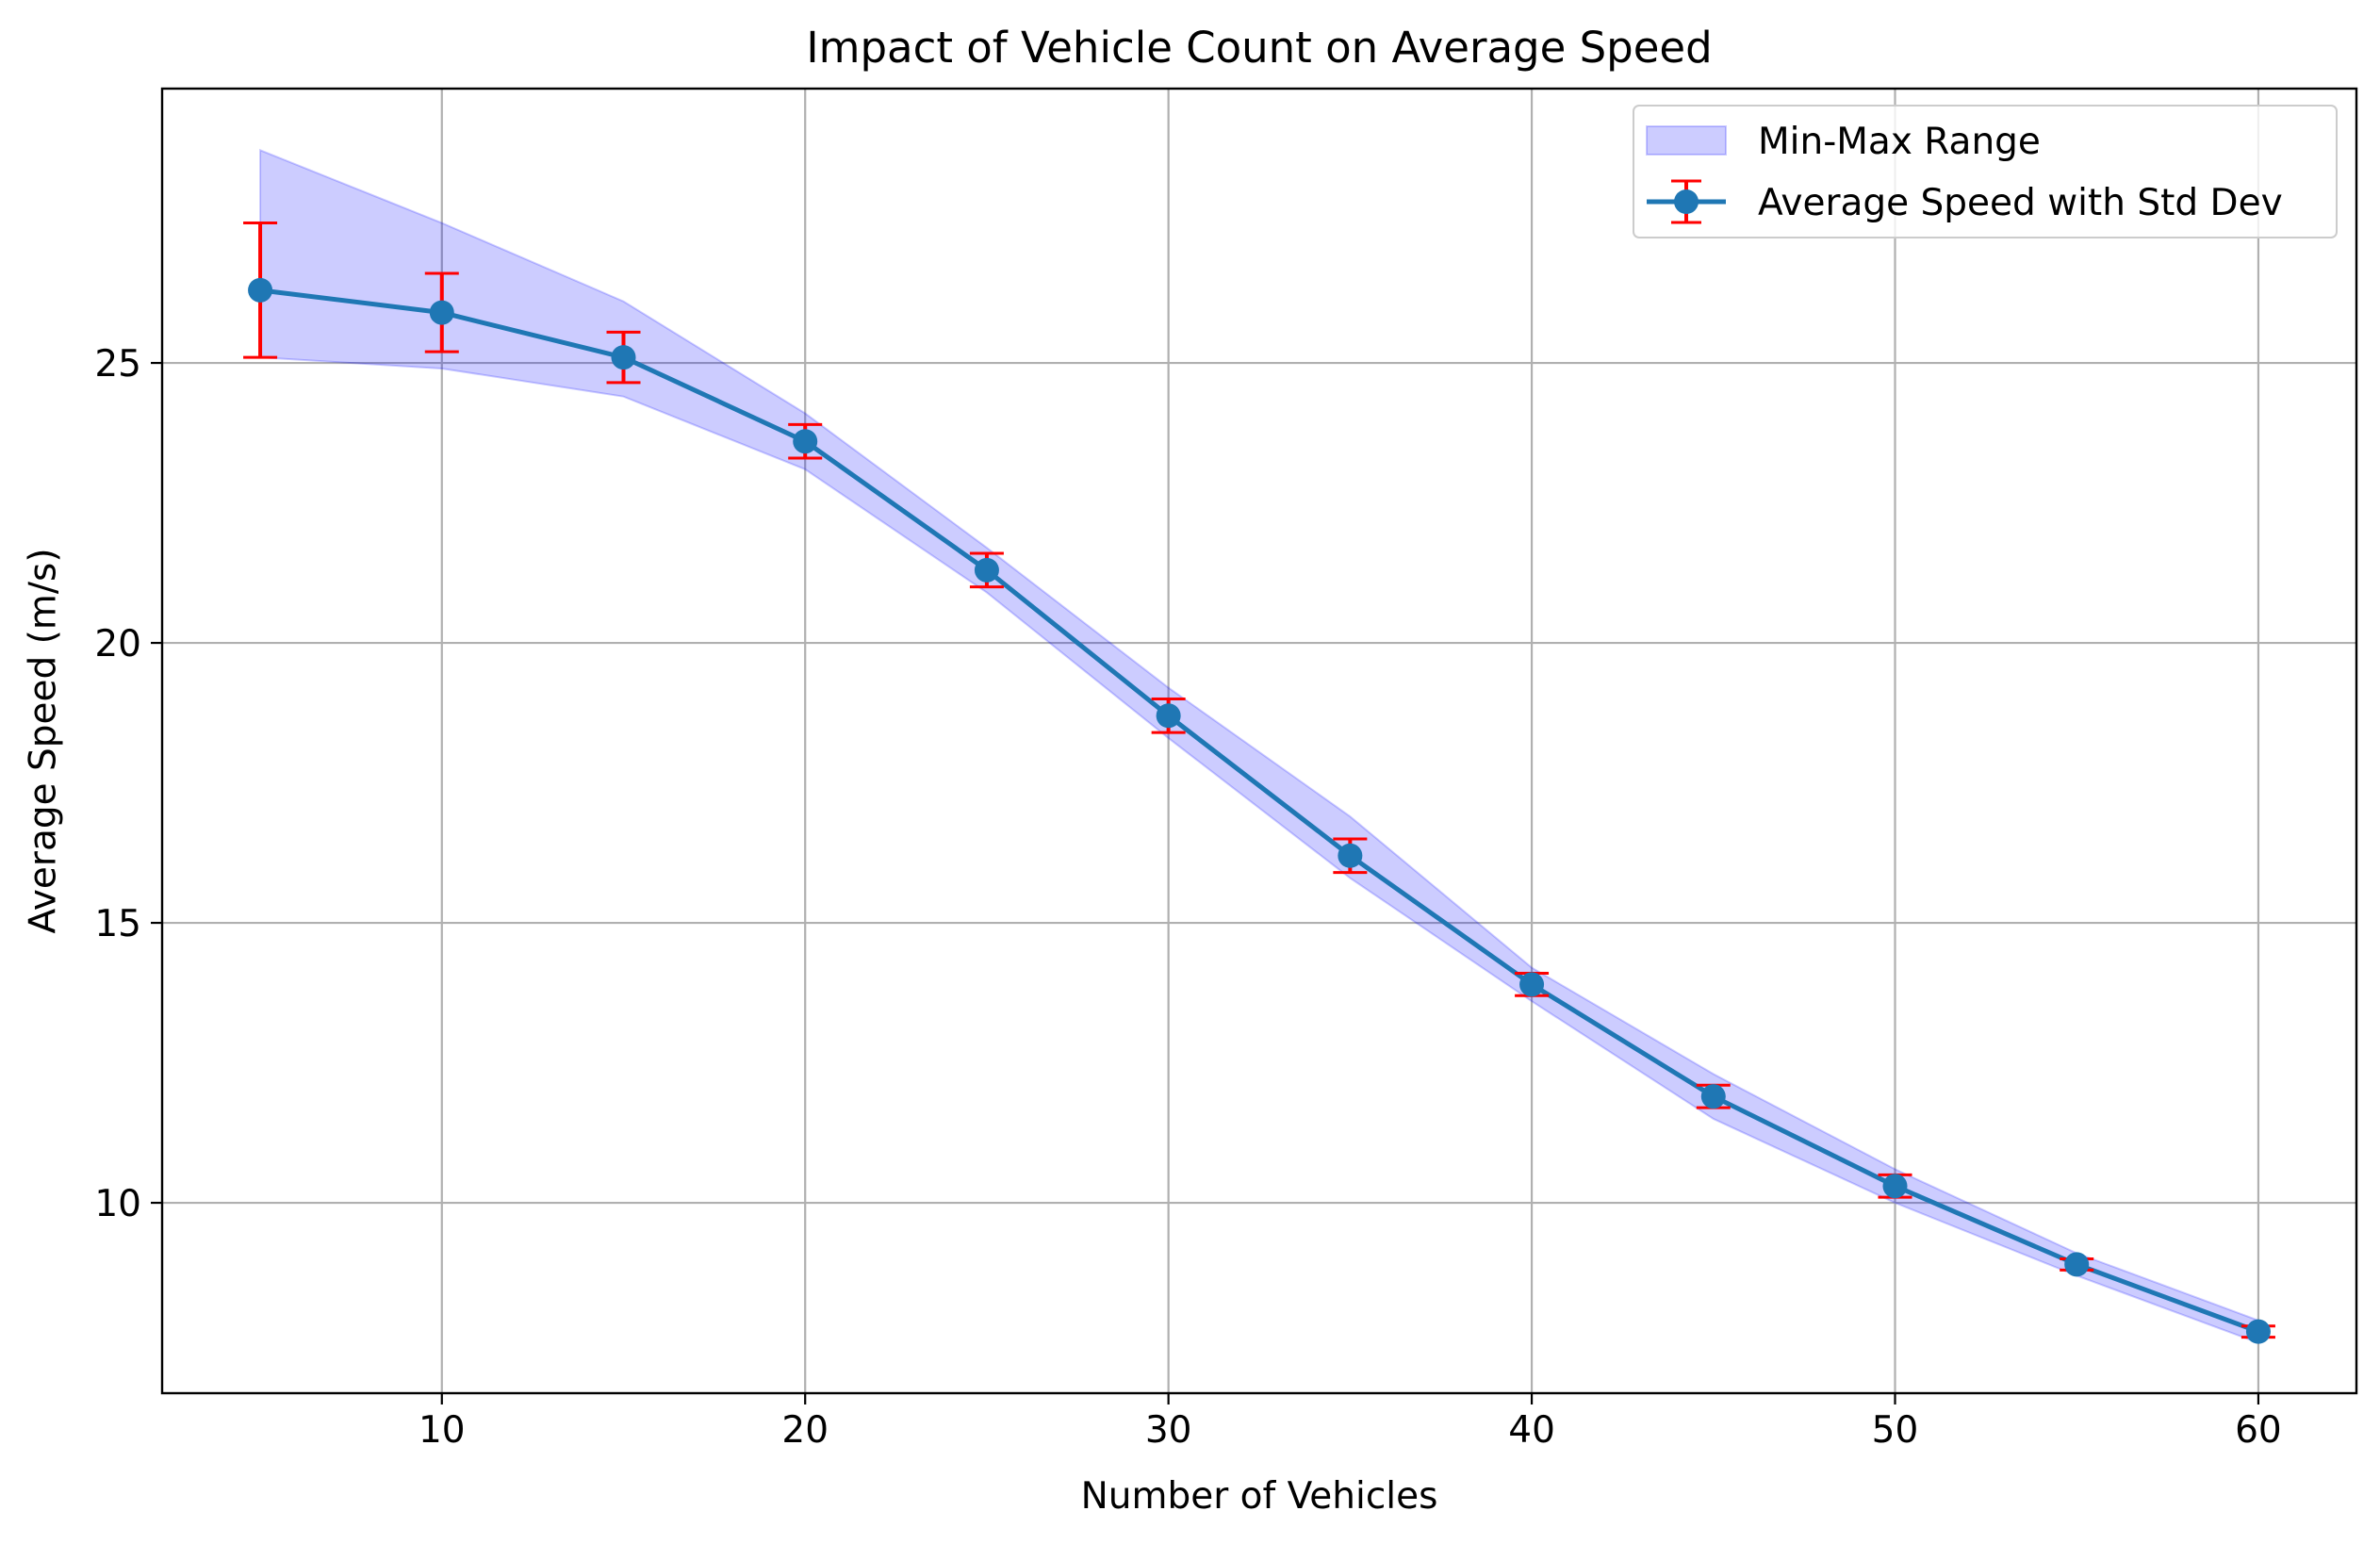 The image size is (2380, 1544). What do you see at coordinates (805, 1430) in the screenshot?
I see `x-tick-label: 20` at bounding box center [805, 1430].